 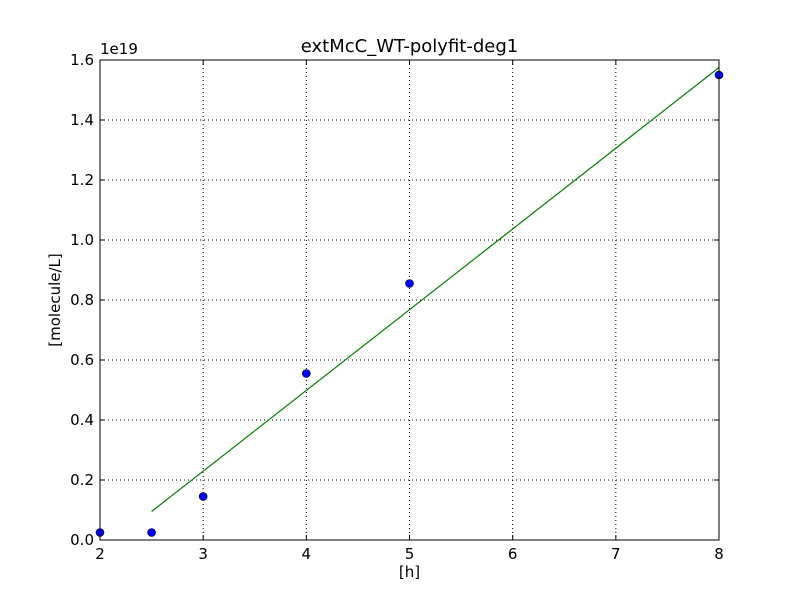 What do you see at coordinates (82, 60) in the screenshot?
I see `y-tick-label: 1.6` at bounding box center [82, 60].